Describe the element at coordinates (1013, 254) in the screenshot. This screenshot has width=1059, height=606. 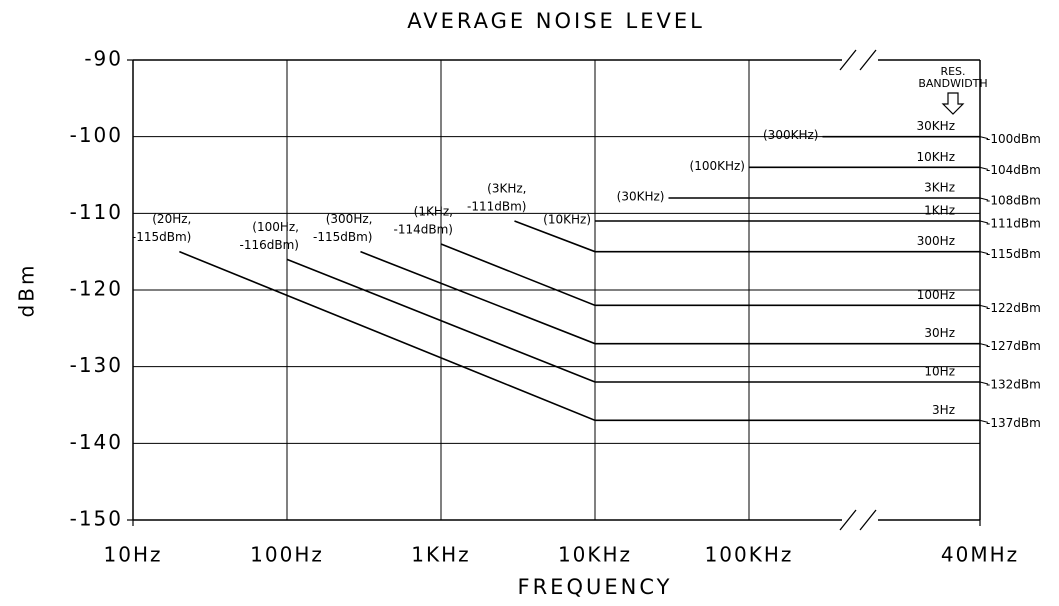
I see `end-label: -115dBm` at that location.